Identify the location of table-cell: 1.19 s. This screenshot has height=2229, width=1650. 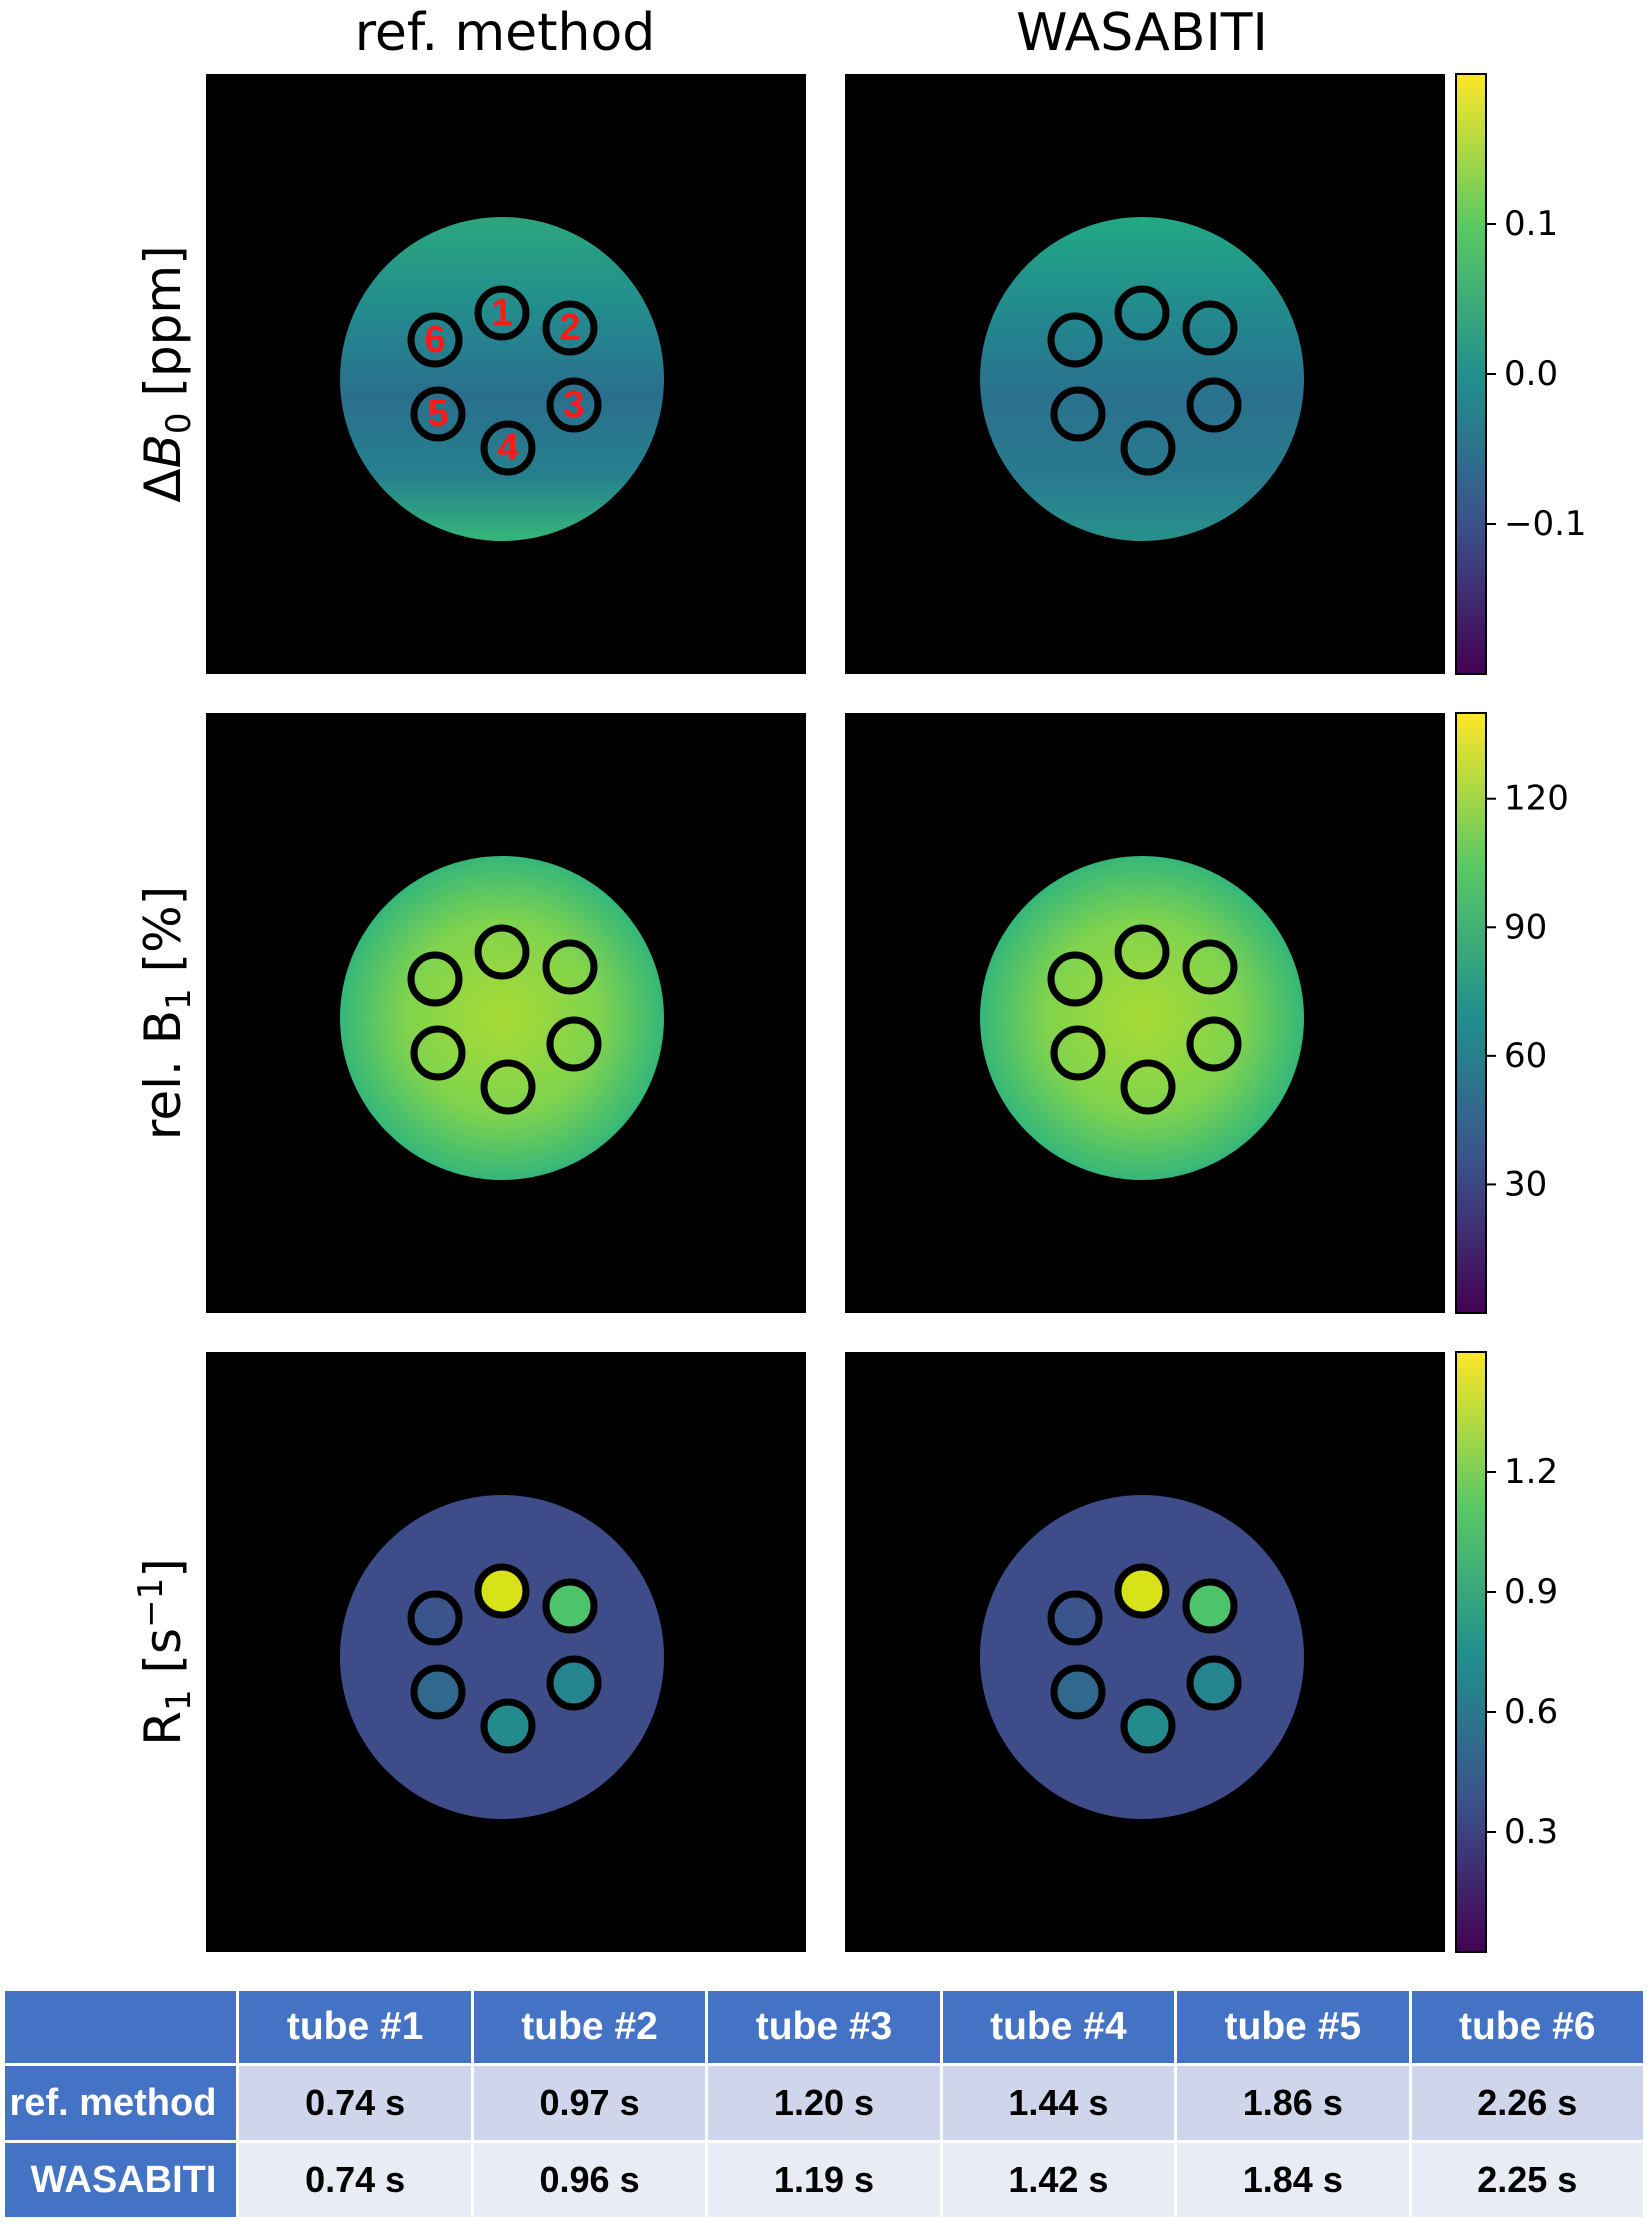
(824, 2178).